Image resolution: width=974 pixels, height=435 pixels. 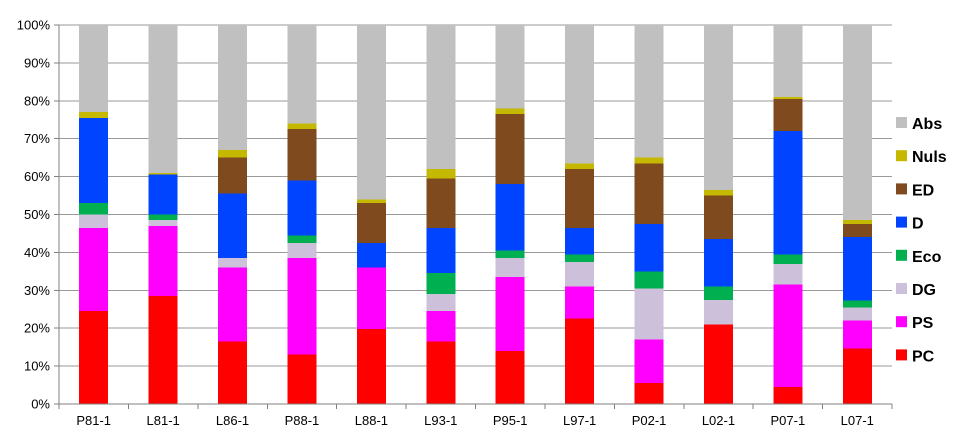 What do you see at coordinates (34, 25) in the screenshot?
I see `y-tick-label: 100%` at bounding box center [34, 25].